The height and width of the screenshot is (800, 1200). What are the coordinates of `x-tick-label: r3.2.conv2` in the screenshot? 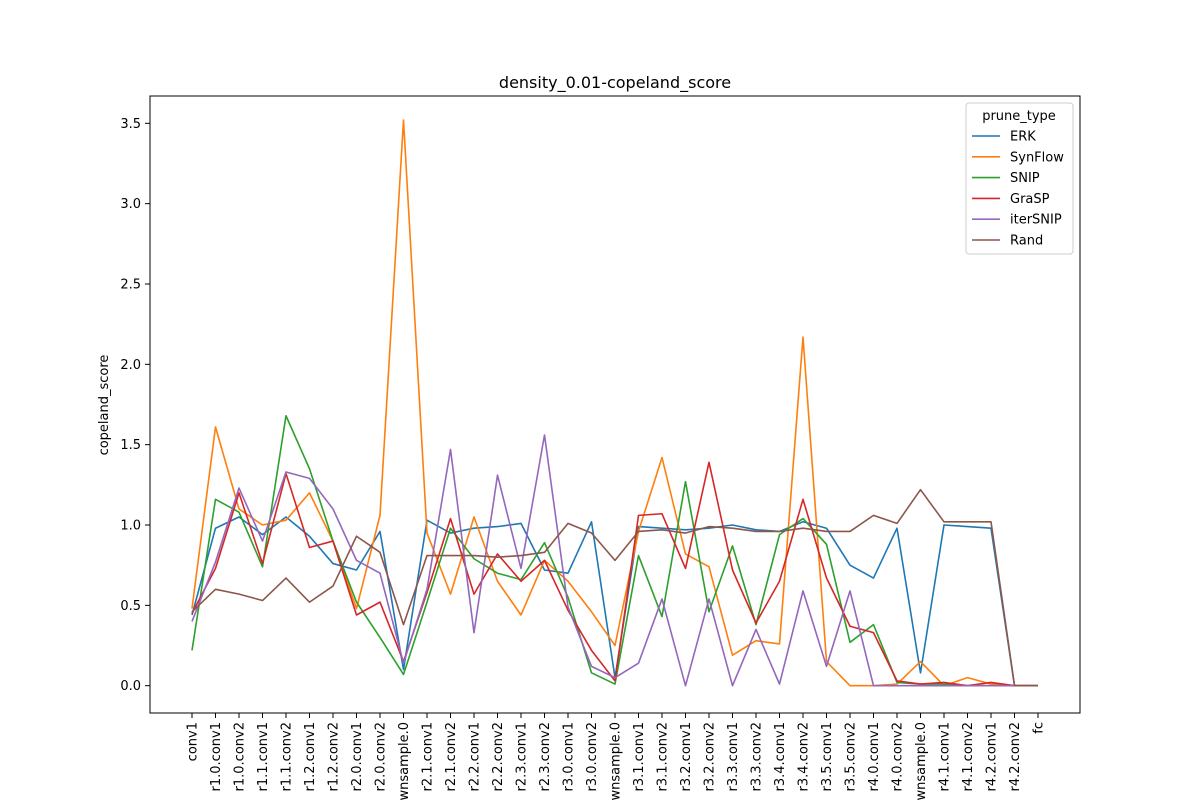 It's located at (710, 756).